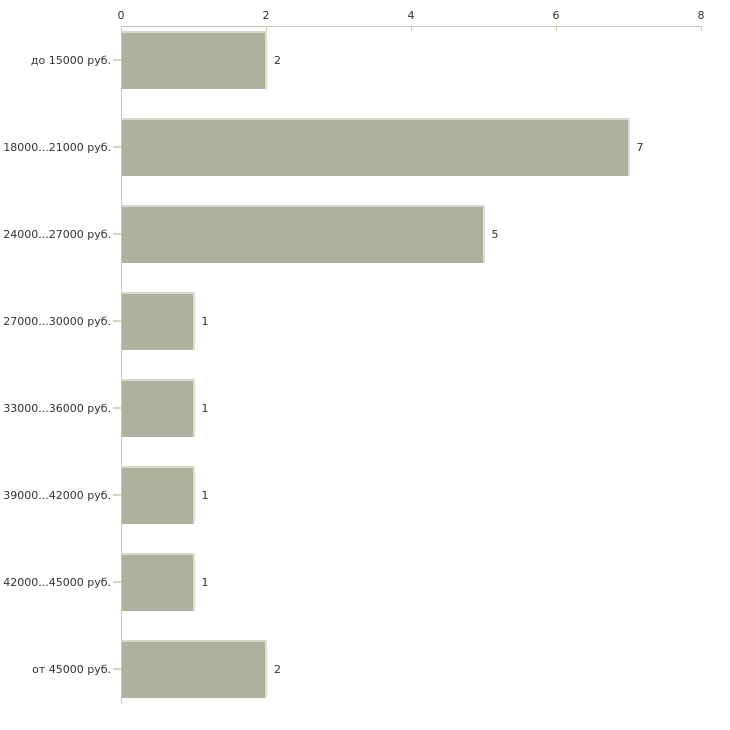  I want to click on bar-row: 42000...45000 руб. 1, so click(365, 591).